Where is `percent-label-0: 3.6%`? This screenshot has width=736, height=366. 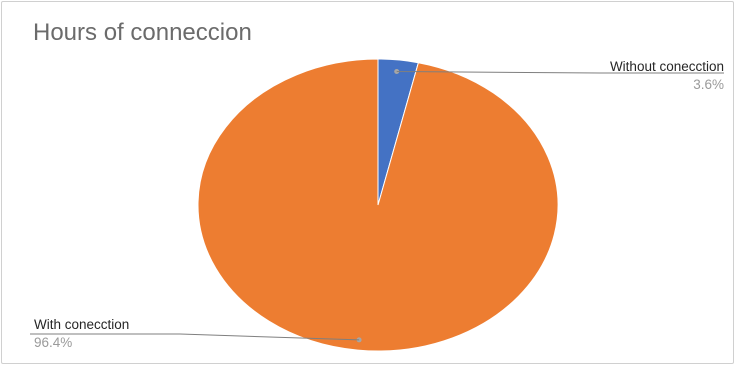
percent-label-0: 3.6% is located at coordinates (708, 84).